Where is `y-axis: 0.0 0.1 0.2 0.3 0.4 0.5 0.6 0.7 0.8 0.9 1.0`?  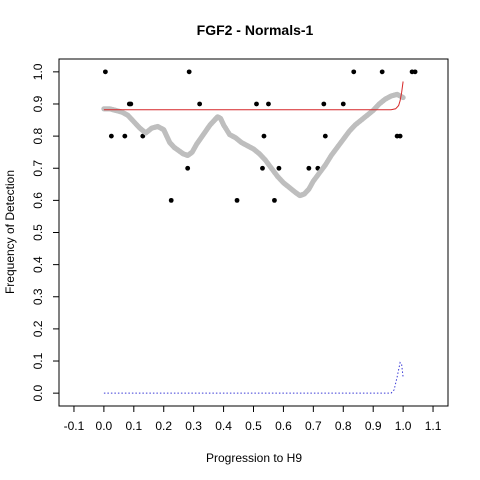 y-axis: 0.0 0.1 0.2 0.3 0.4 0.5 0.6 0.7 0.8 0.9 1.0 is located at coordinates (45, 232).